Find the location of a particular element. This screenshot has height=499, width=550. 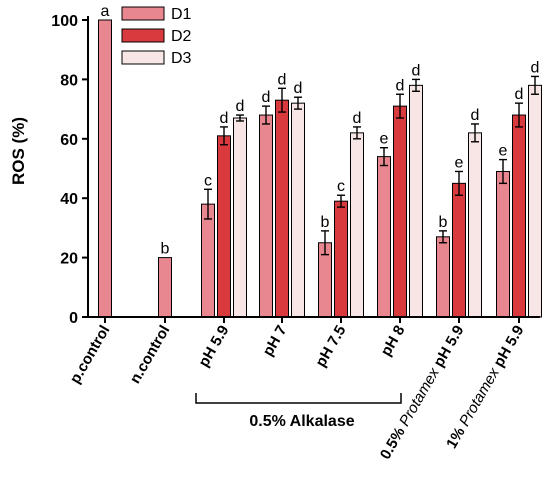

legend-item-d1: D1 is located at coordinates (156, 14).